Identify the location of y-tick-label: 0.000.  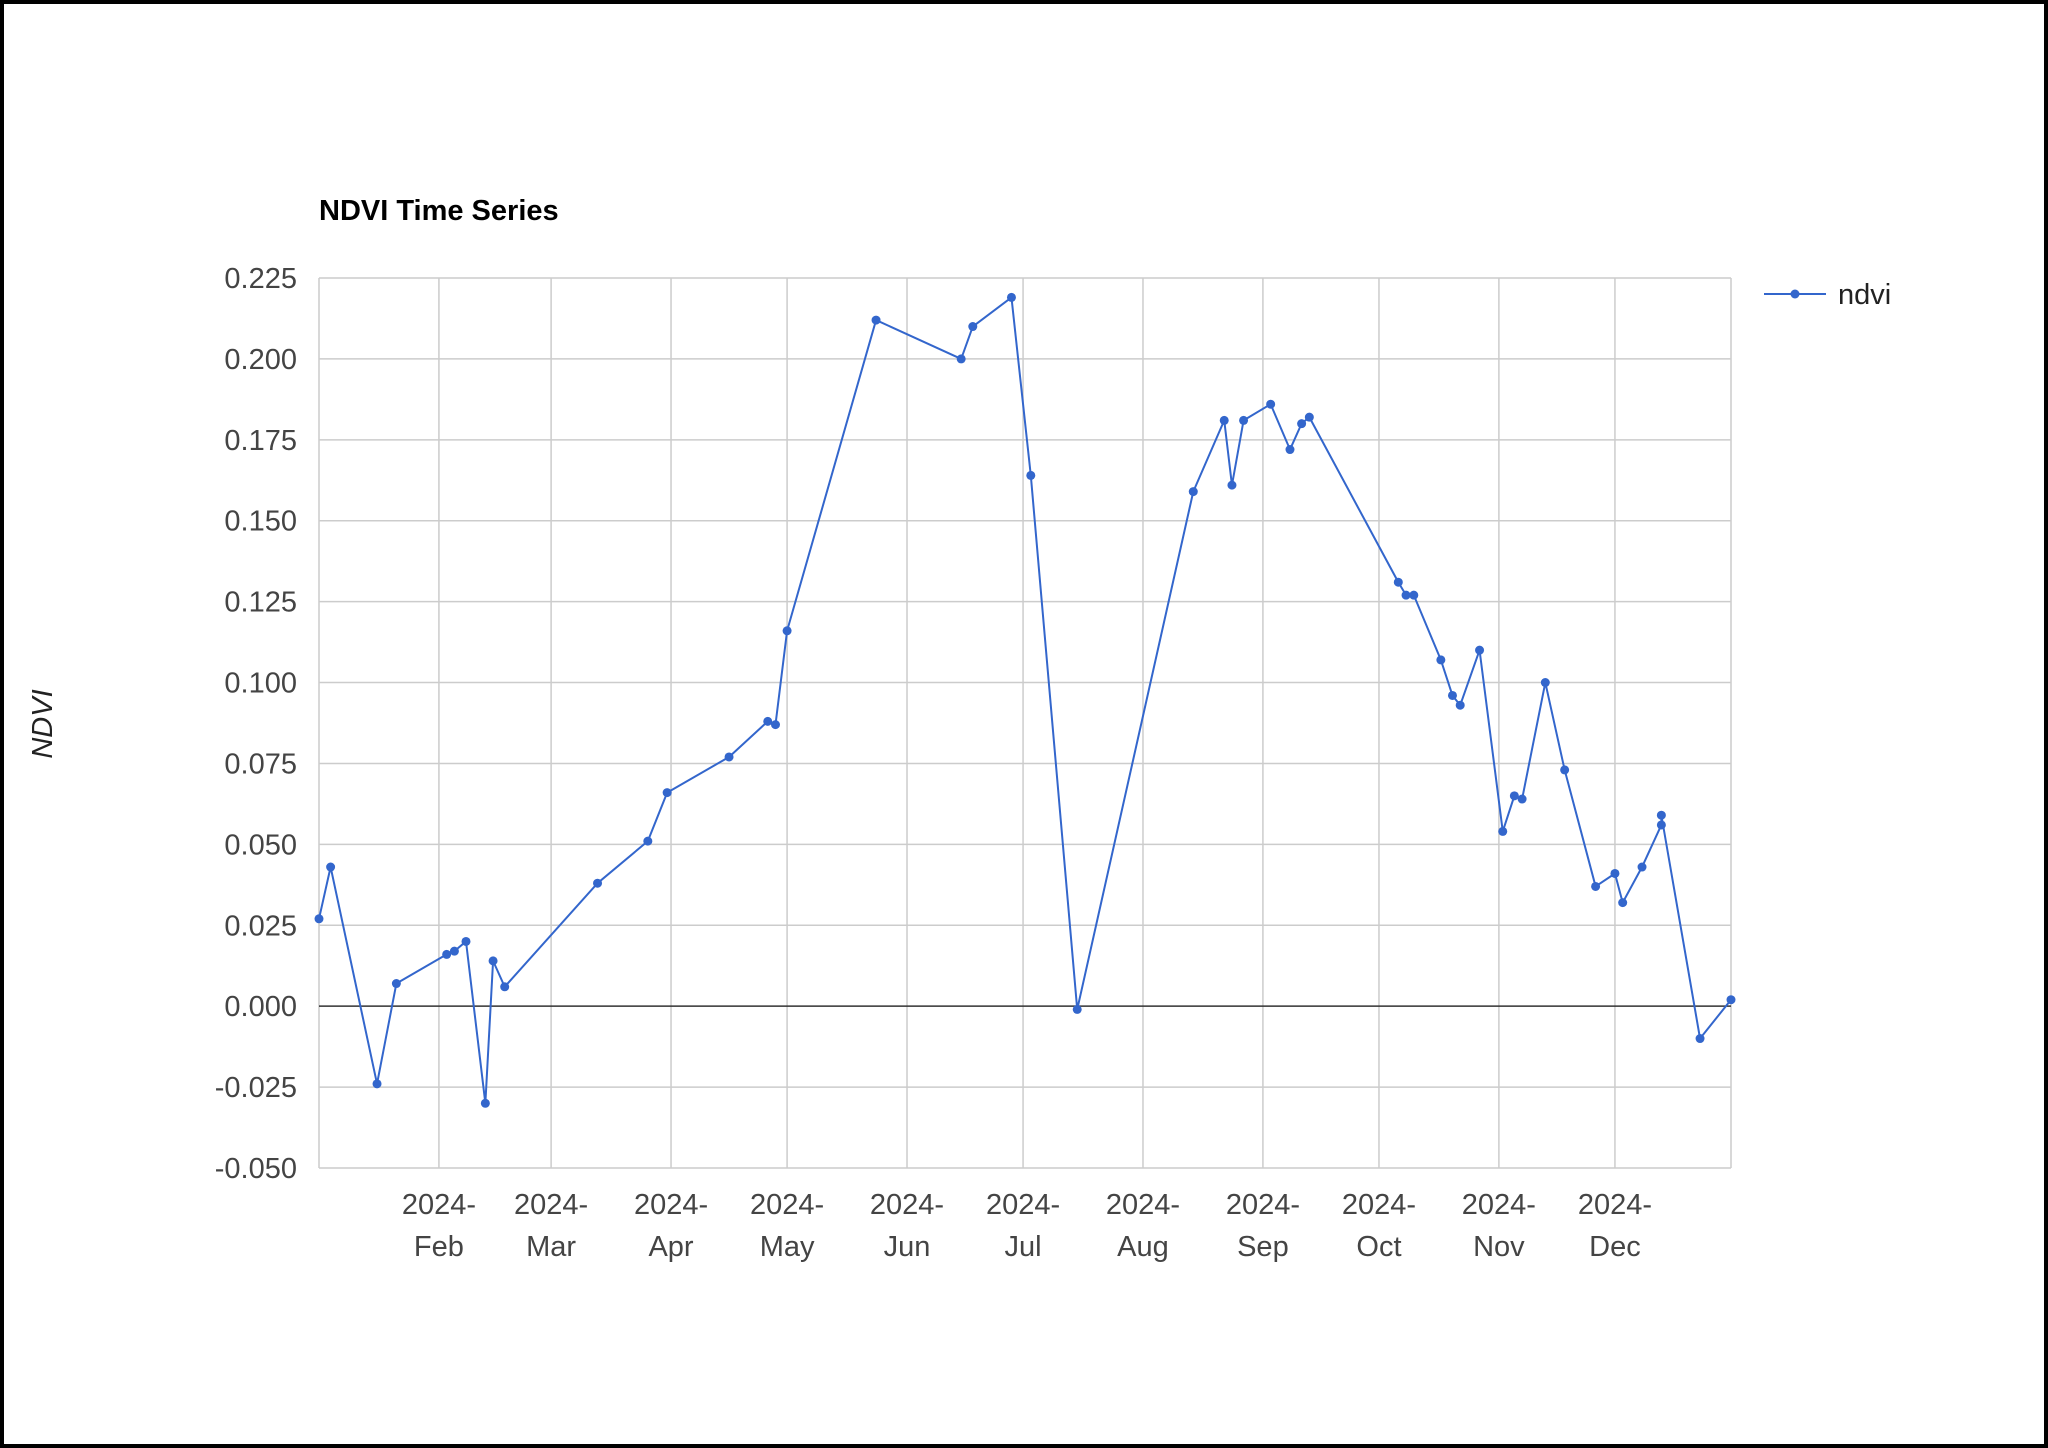
(260, 1007).